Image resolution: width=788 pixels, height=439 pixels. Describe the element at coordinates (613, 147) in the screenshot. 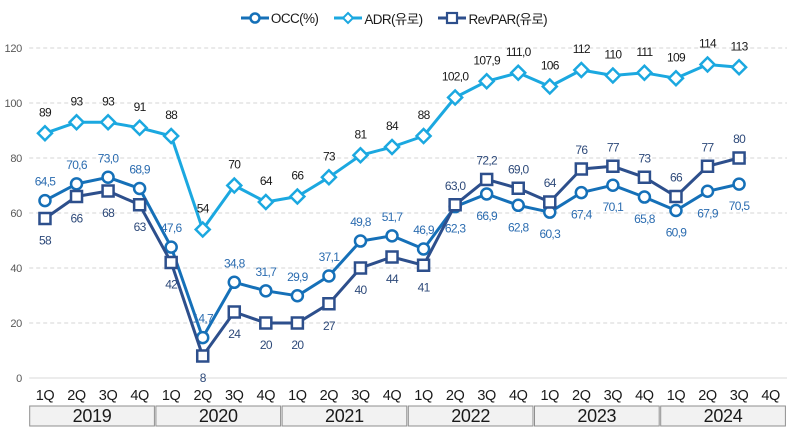

I see `data-label-revpar: 77` at that location.